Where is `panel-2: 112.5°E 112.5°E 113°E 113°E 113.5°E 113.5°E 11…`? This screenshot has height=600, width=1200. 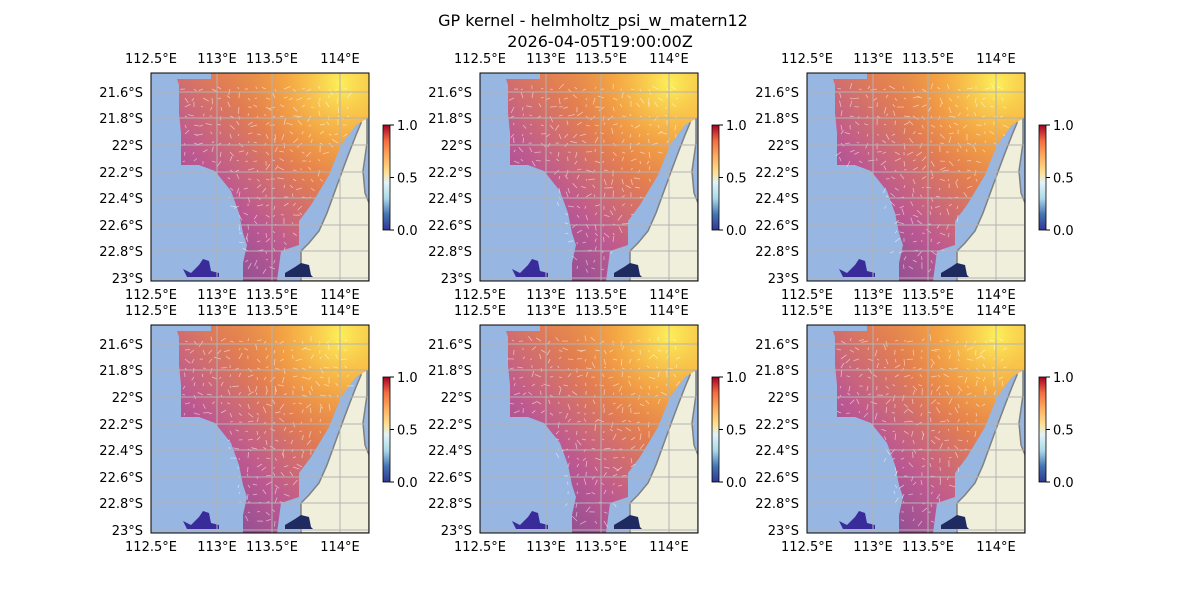 panel-2: 112.5°E 112.5°E 113°E 113°E 113.5°E 113.5°E 11… is located at coordinates (587, 177).